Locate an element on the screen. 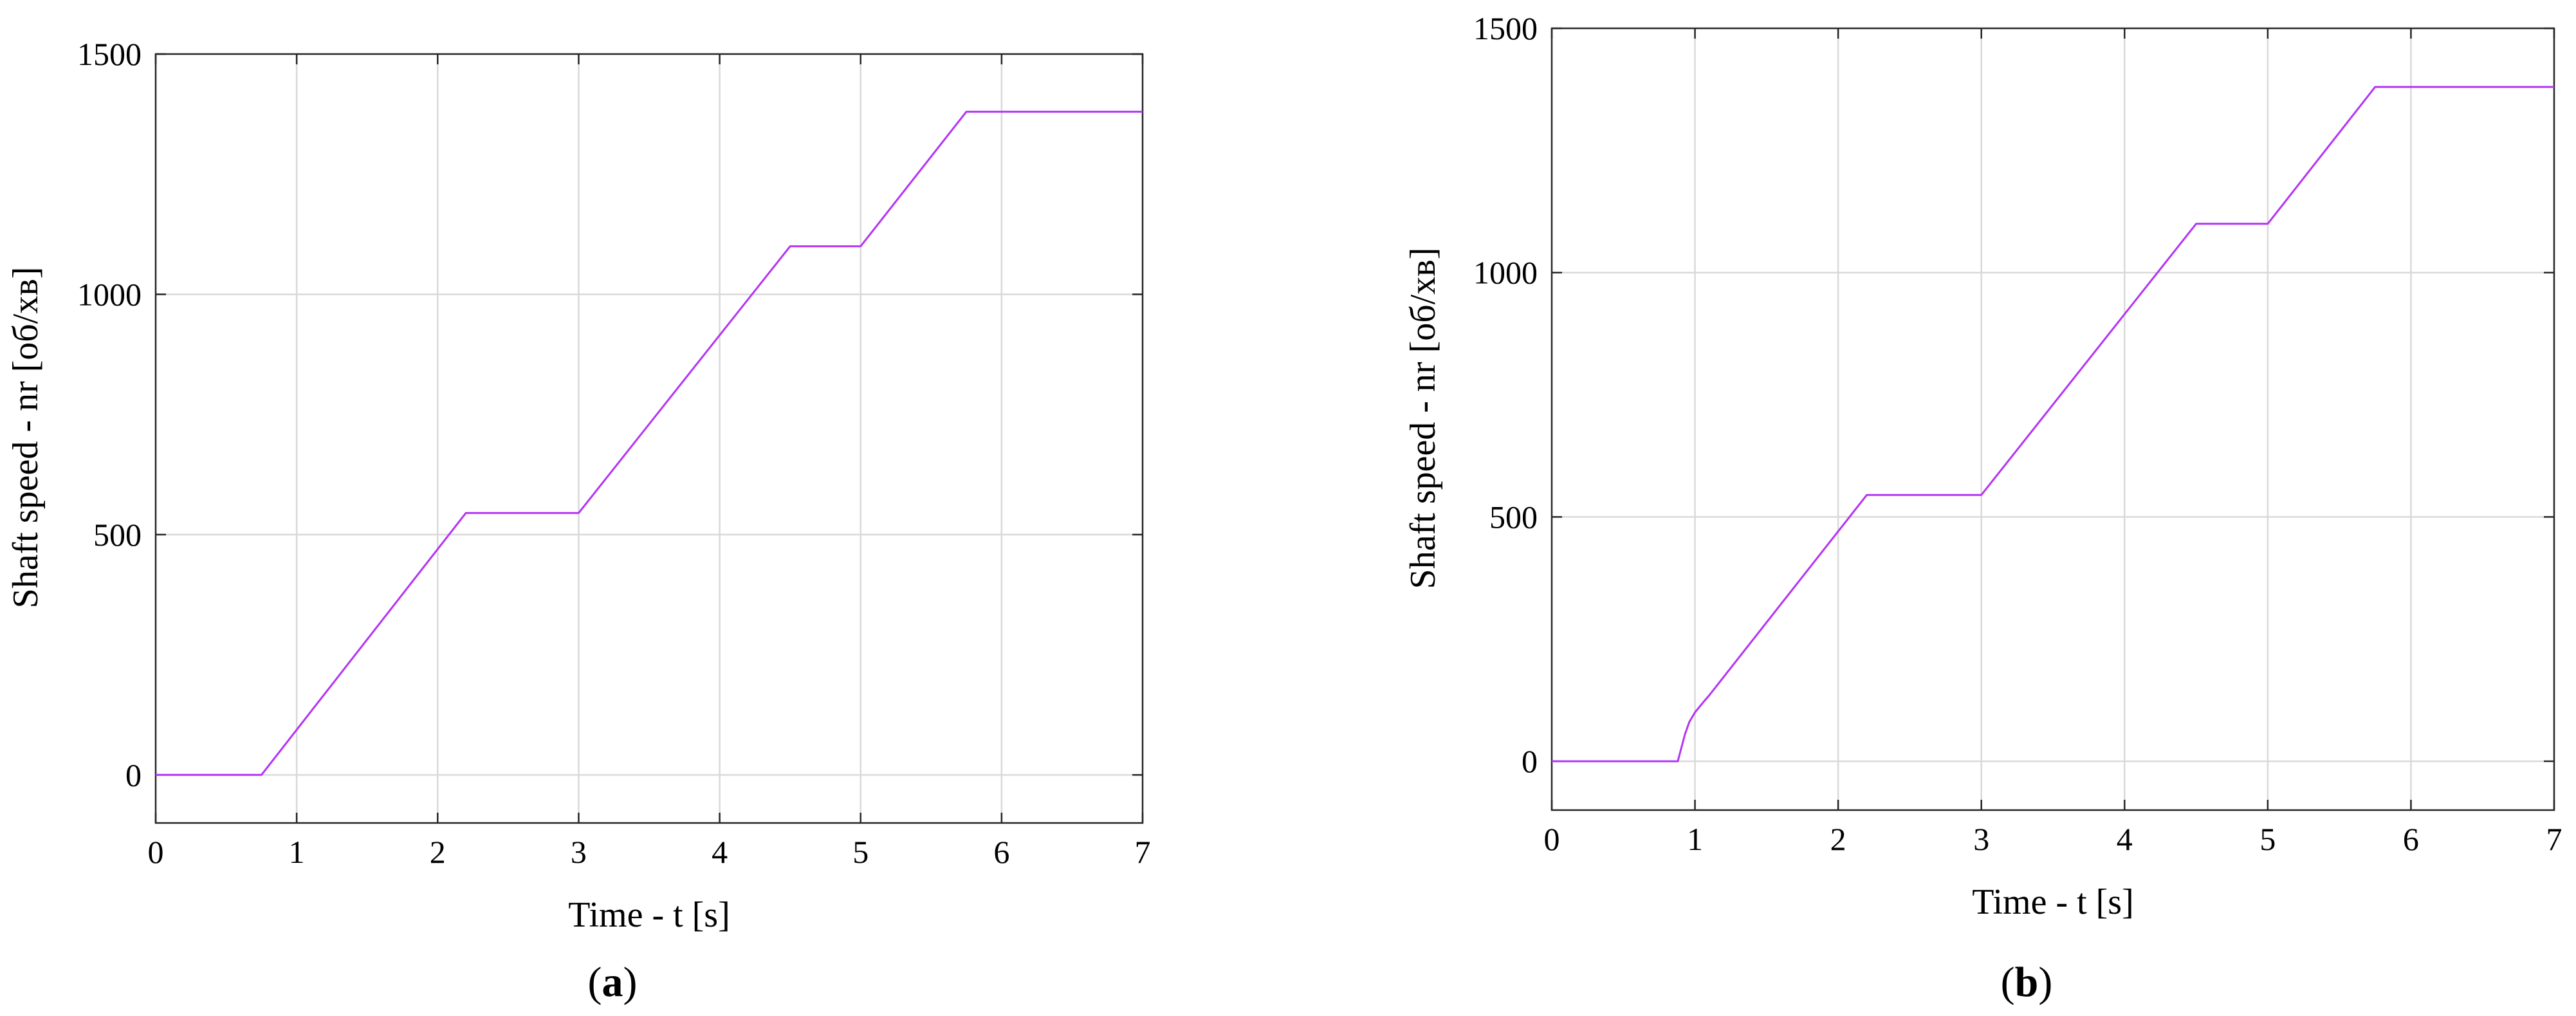  panel-label: (a) is located at coordinates (613, 982).